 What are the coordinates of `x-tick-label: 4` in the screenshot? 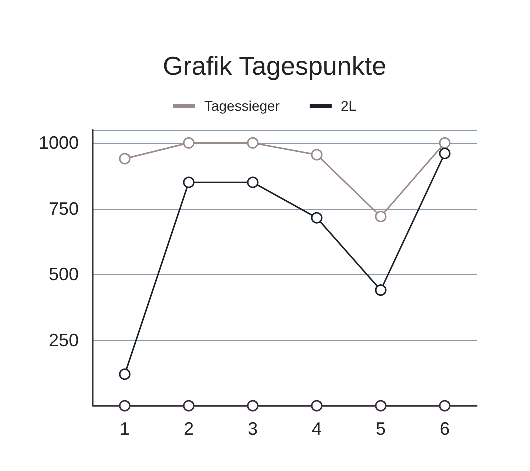 It's located at (317, 429).